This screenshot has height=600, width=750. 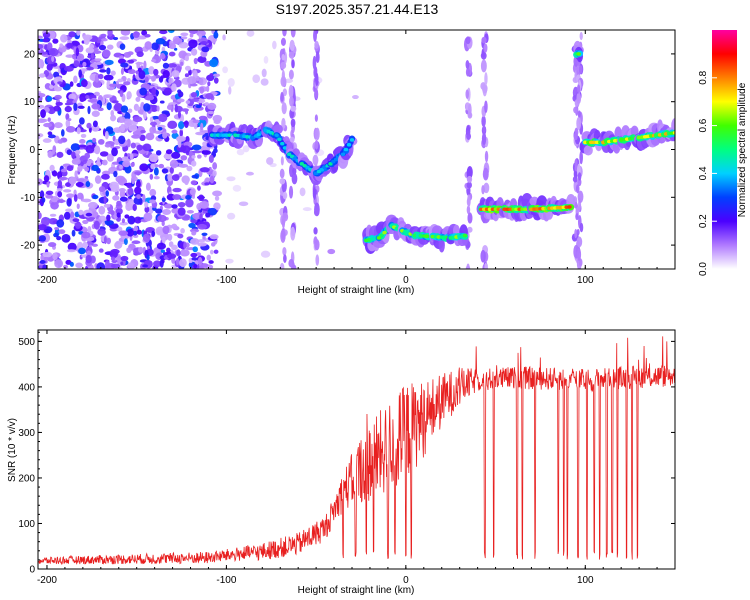 I want to click on spectrogram-xlabel: Height of straight line (km), so click(x=356, y=290).